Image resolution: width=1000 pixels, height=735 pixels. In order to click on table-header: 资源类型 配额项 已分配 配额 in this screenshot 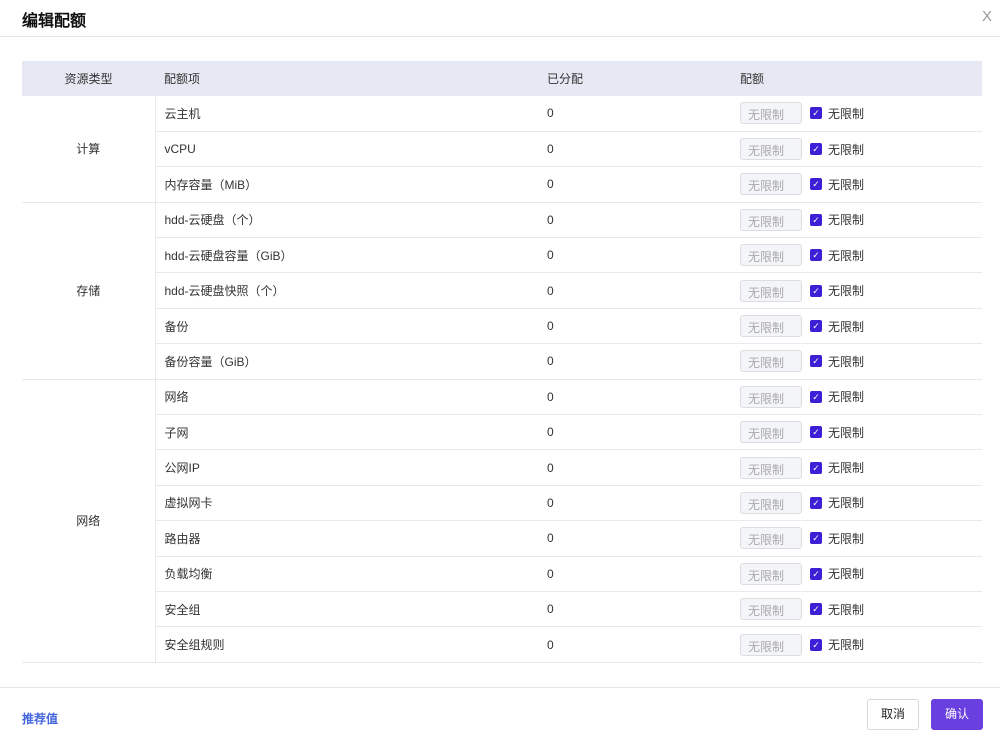, I will do `click(502, 78)`.